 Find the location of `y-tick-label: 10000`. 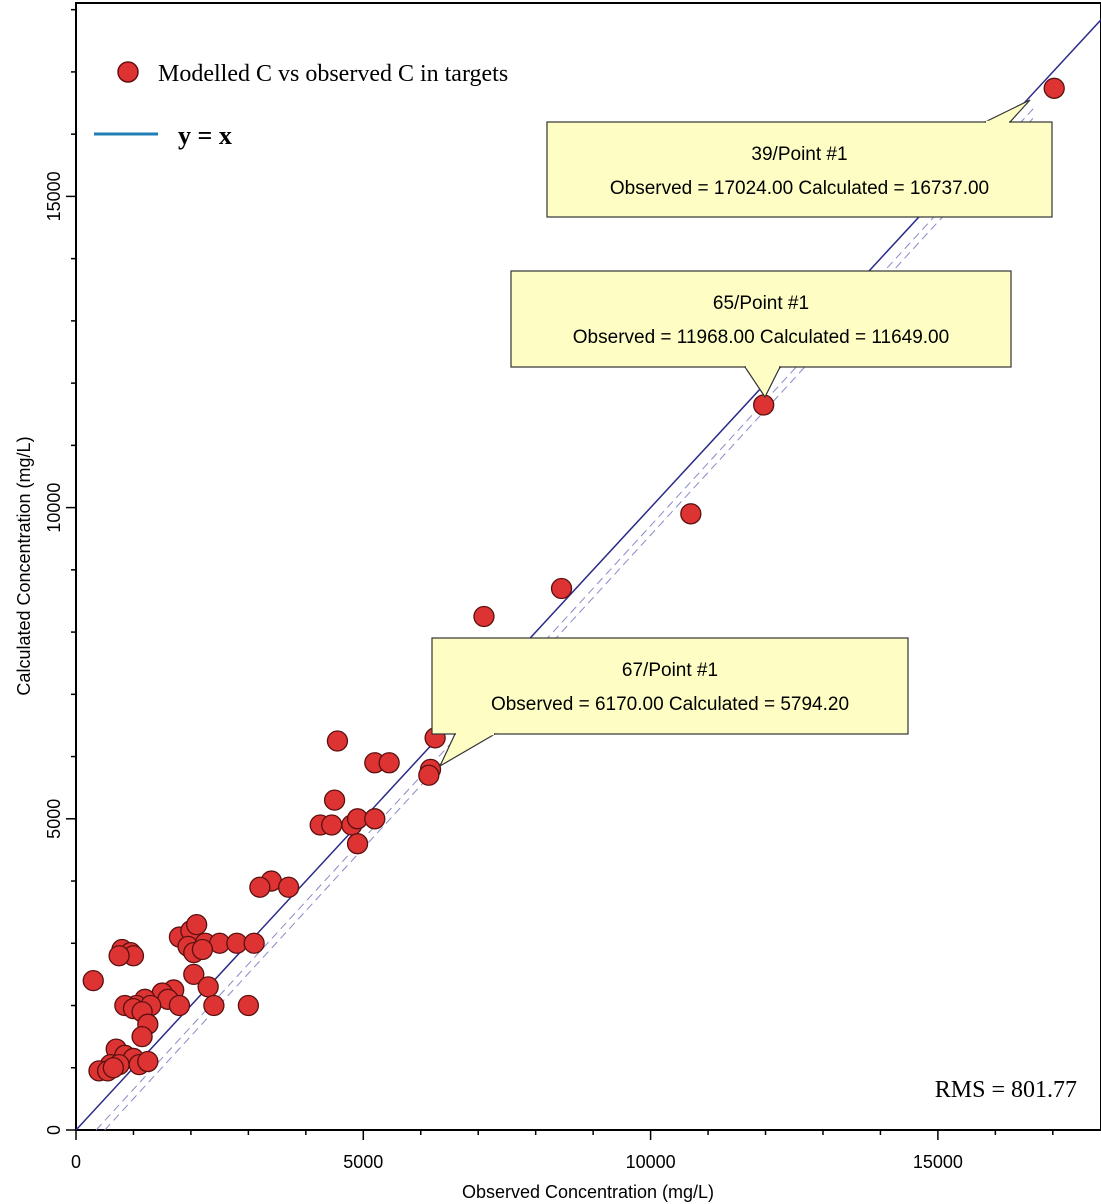

y-tick-label: 10000 is located at coordinates (54, 508).